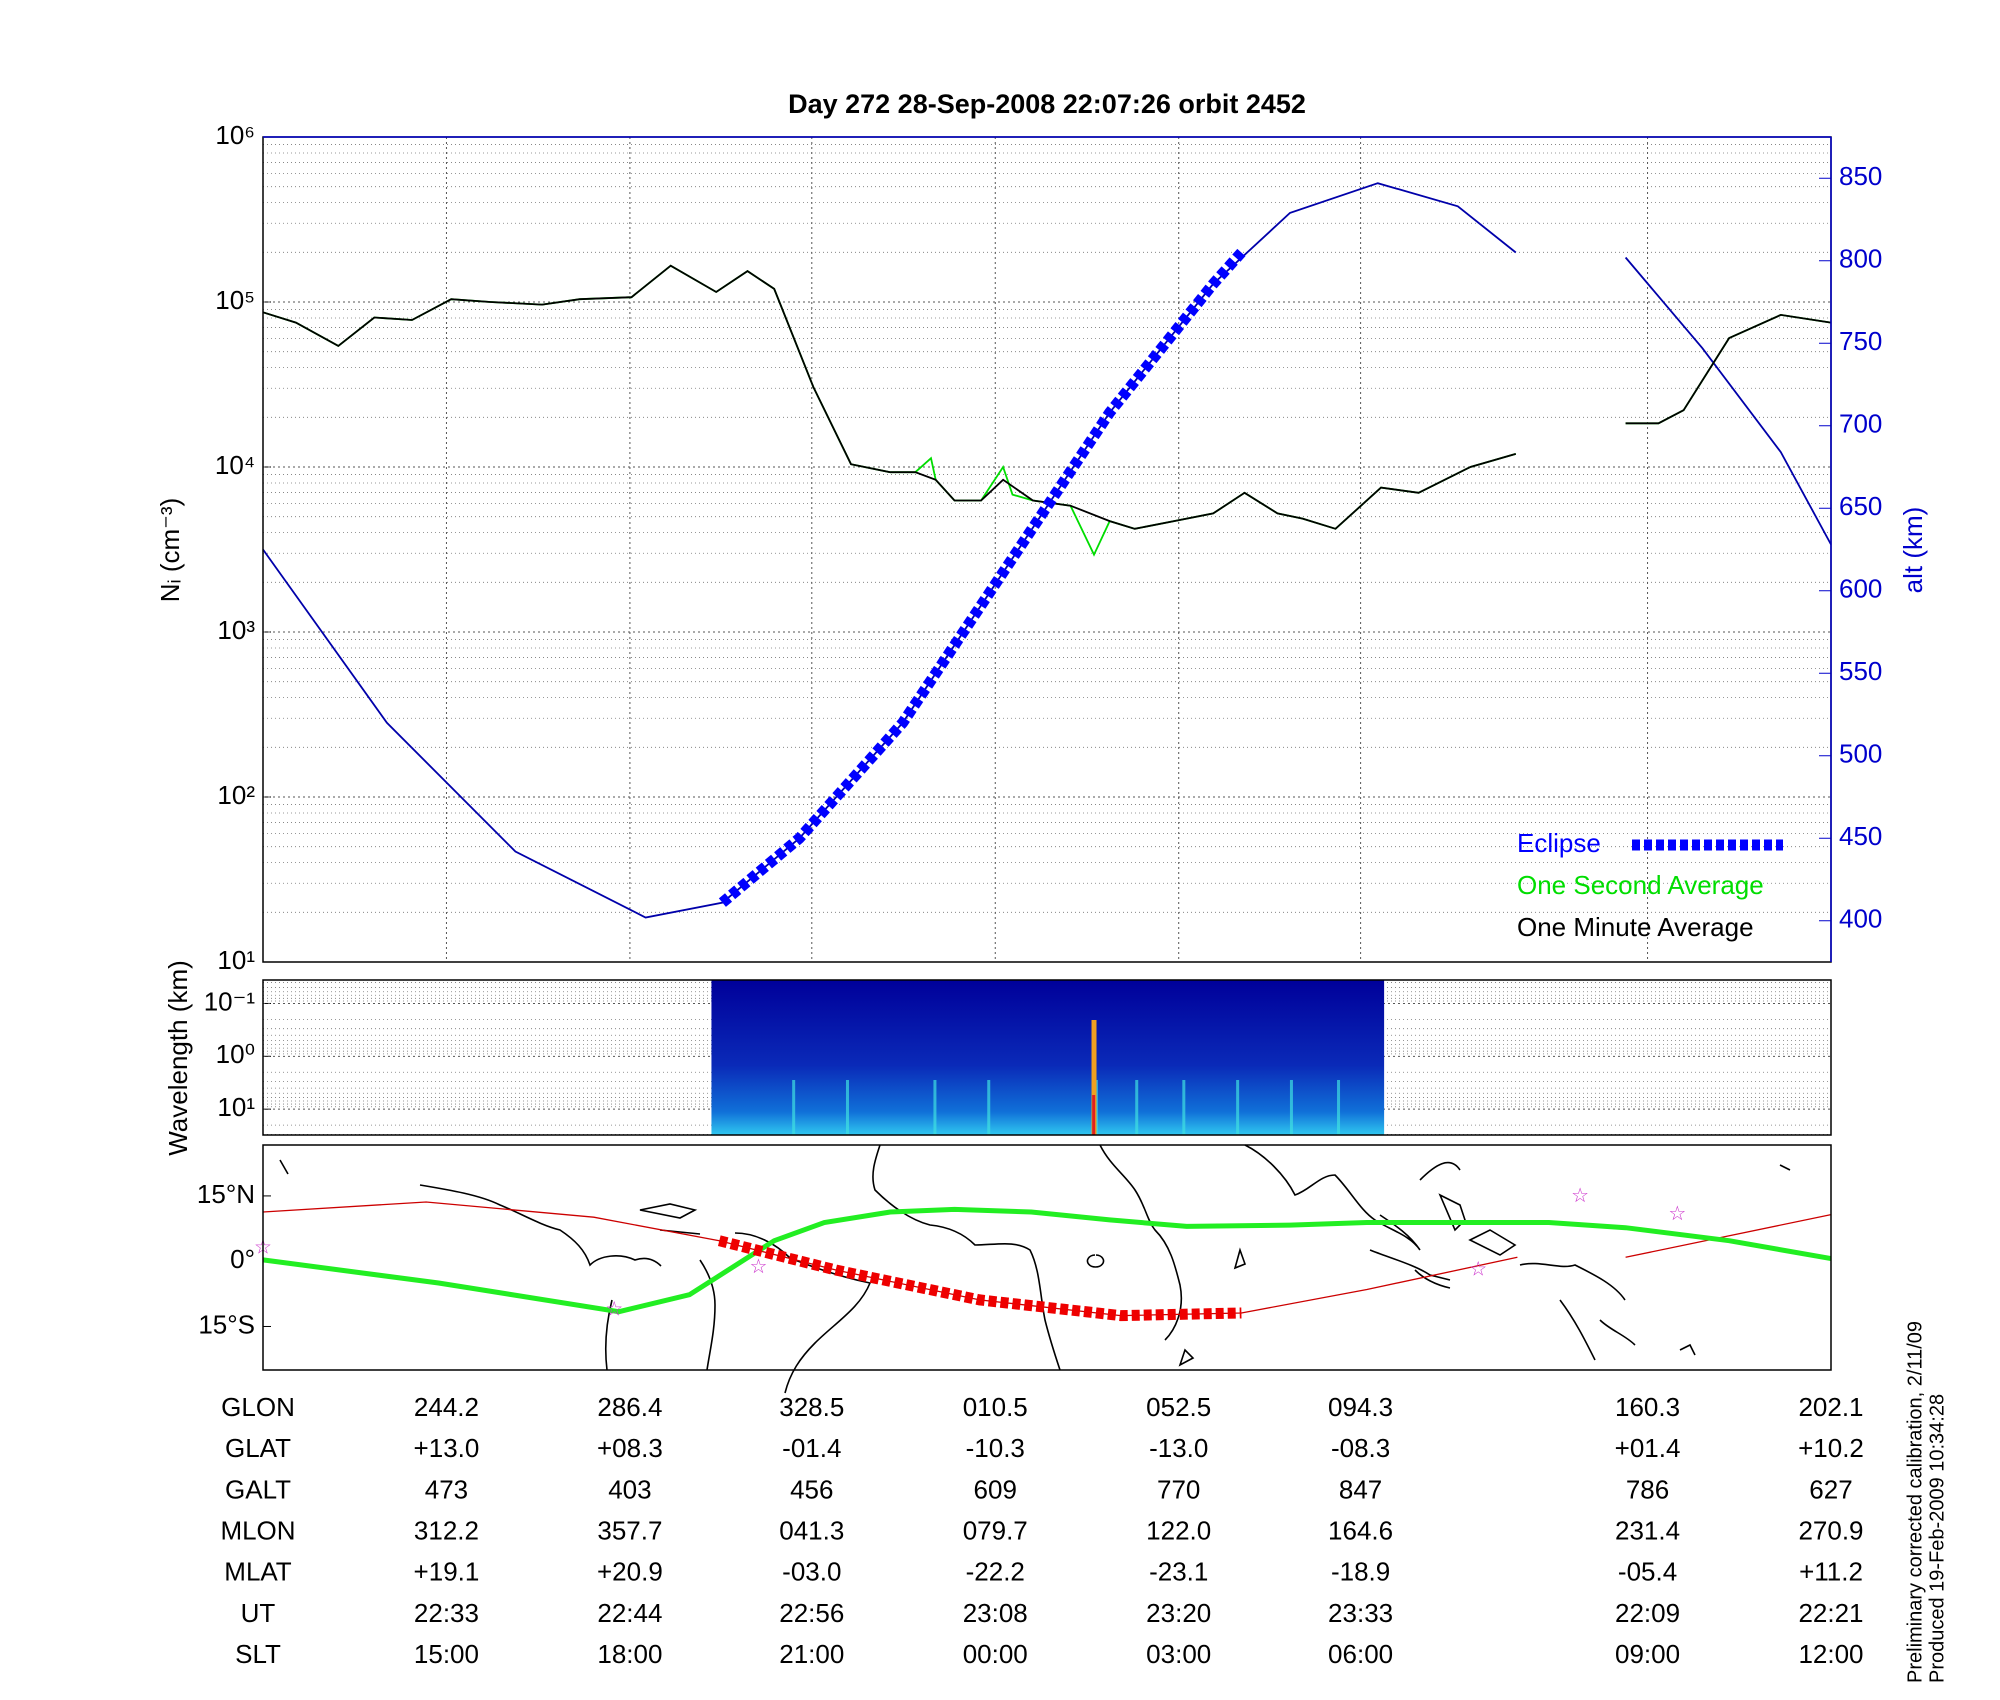 The image size is (2000, 1700). What do you see at coordinates (1860, 176) in the screenshot?
I see `y2-tick-label: 850` at bounding box center [1860, 176].